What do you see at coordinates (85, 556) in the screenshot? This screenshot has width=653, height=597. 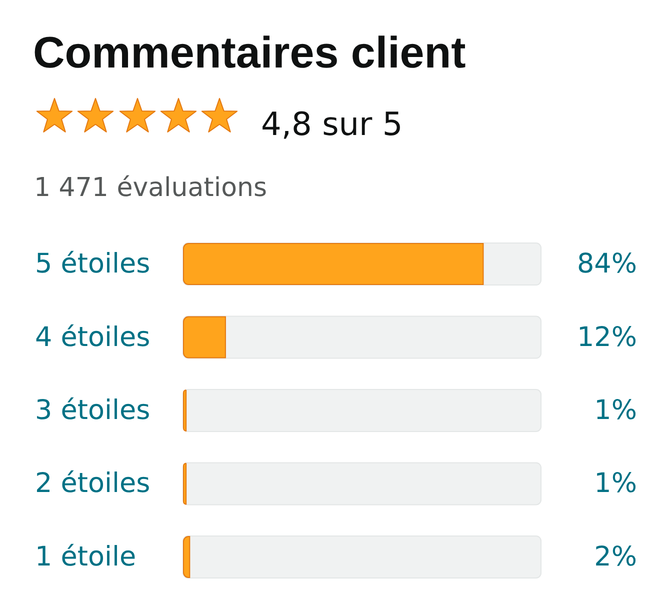 I see `y-tick-label: 1 étoile` at bounding box center [85, 556].